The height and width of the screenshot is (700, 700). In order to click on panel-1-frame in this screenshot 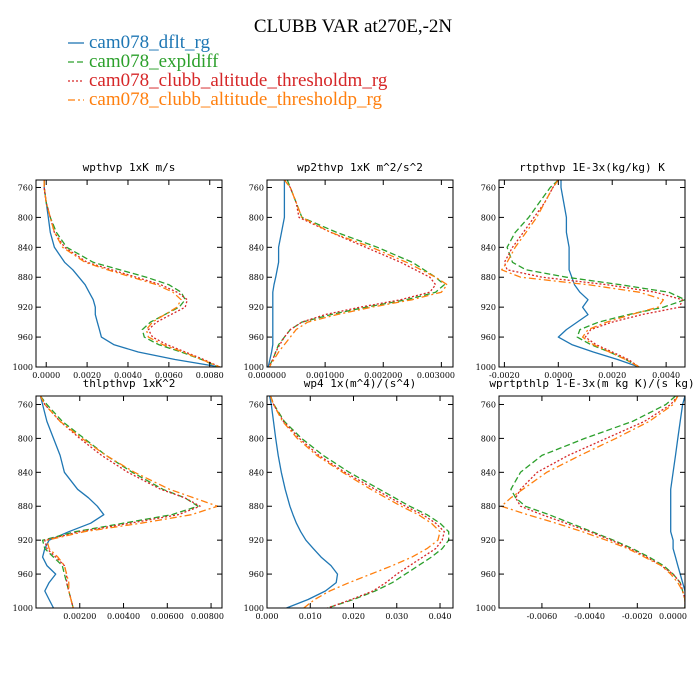, I will do `click(129, 273)`.